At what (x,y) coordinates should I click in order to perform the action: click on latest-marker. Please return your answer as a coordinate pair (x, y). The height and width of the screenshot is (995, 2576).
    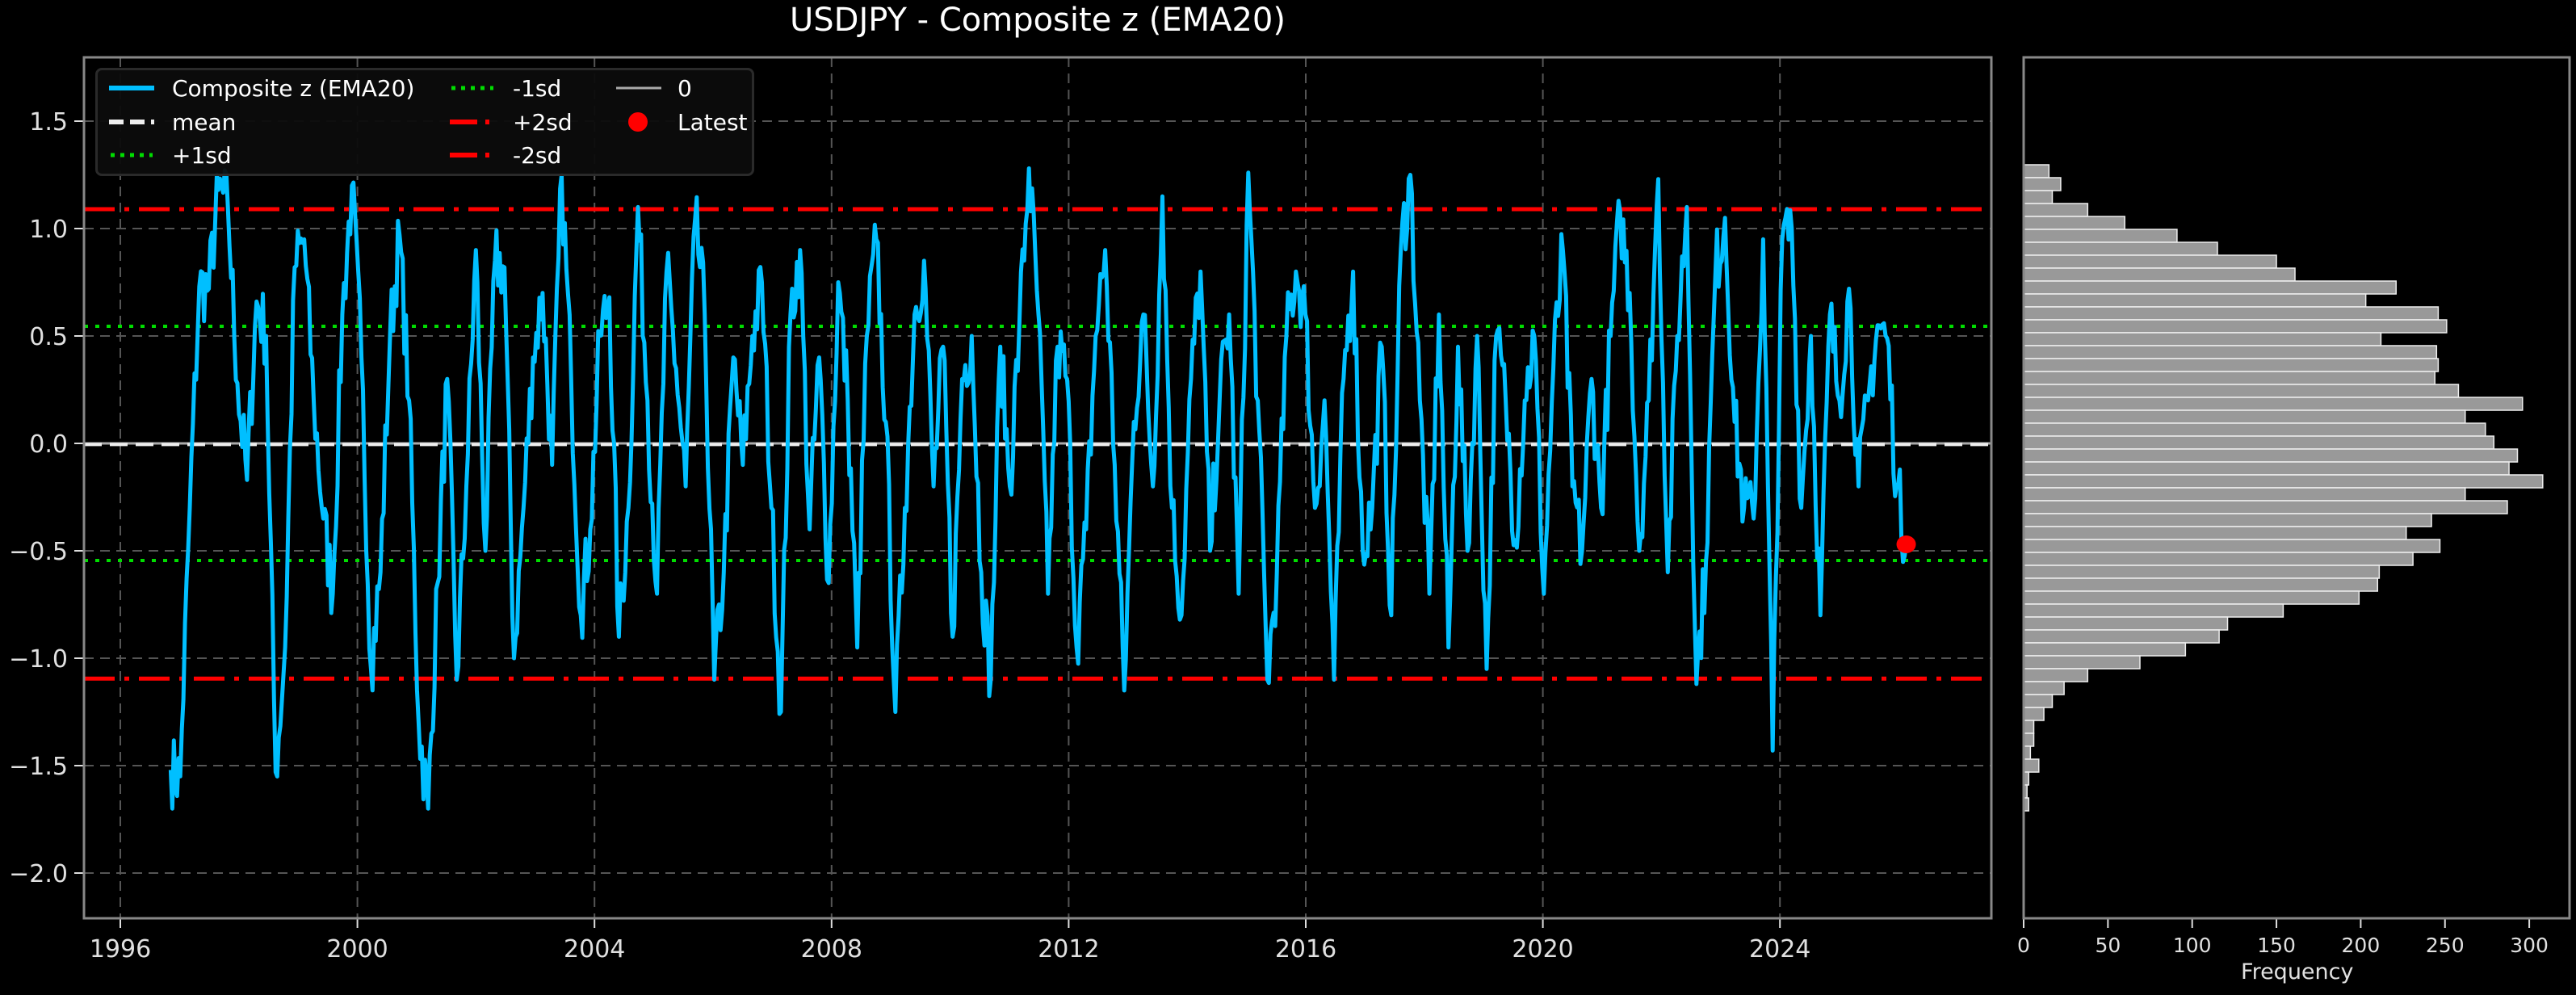
    Looking at the image, I should click on (1906, 544).